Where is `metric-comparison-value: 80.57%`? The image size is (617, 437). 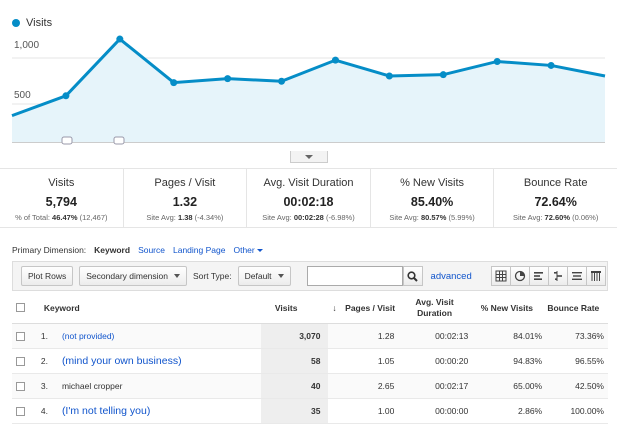 metric-comparison-value: 80.57% is located at coordinates (433, 217).